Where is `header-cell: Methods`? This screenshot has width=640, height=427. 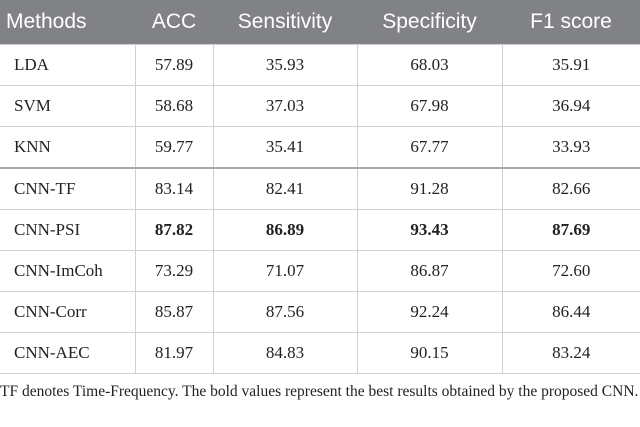 header-cell: Methods is located at coordinates (67, 22).